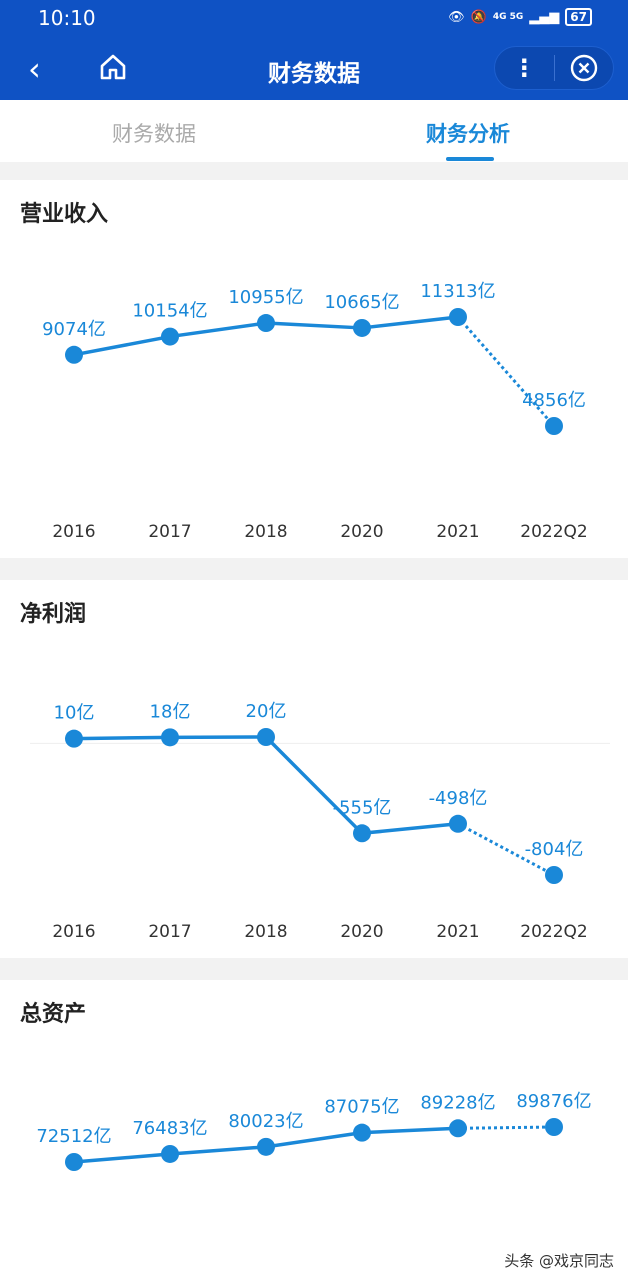 Image resolution: width=628 pixels, height=1280 pixels. I want to click on data-label: 10亿, so click(74, 713).